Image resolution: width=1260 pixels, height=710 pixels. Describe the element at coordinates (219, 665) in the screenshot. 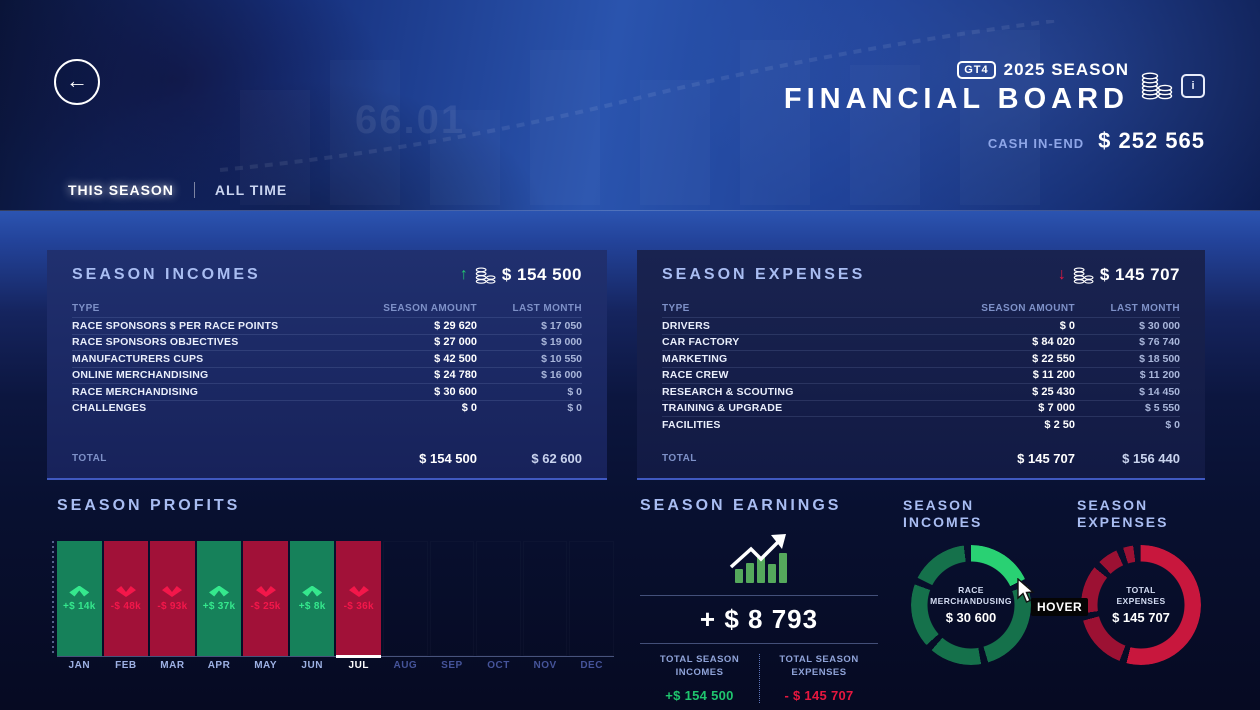

I see `profit-month-label: APR` at that location.